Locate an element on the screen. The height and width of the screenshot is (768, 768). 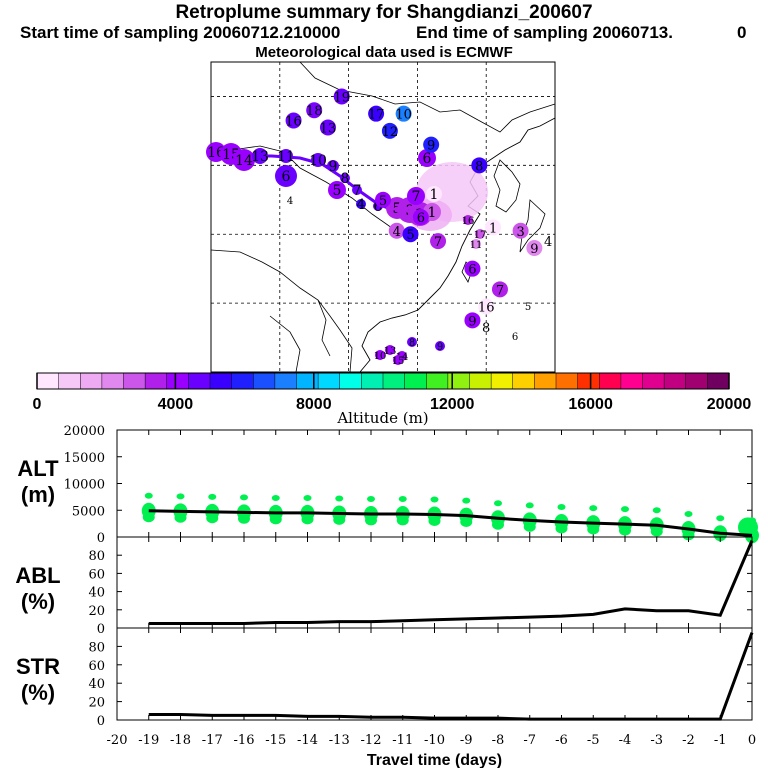
plume-point-label: 18 is located at coordinates (314, 111).